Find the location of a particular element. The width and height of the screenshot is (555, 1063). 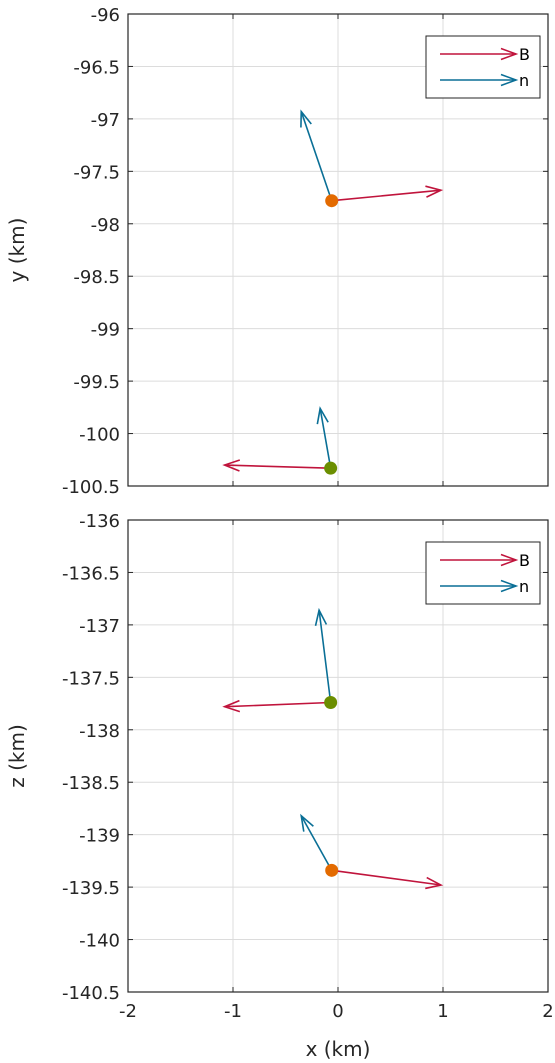

x-tick-label: -2 is located at coordinates (128, 1011).